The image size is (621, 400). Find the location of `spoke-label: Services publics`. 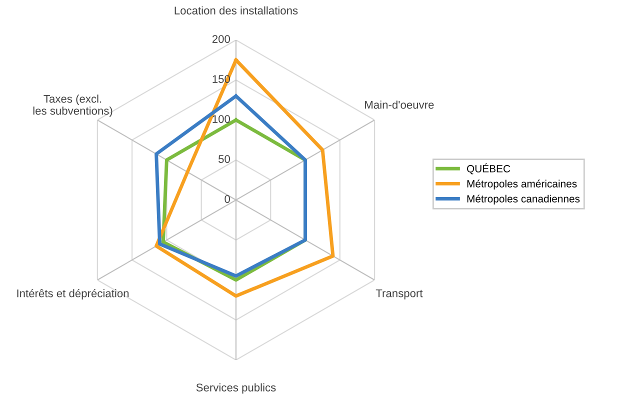

spoke-label: Services publics is located at coordinates (236, 388).